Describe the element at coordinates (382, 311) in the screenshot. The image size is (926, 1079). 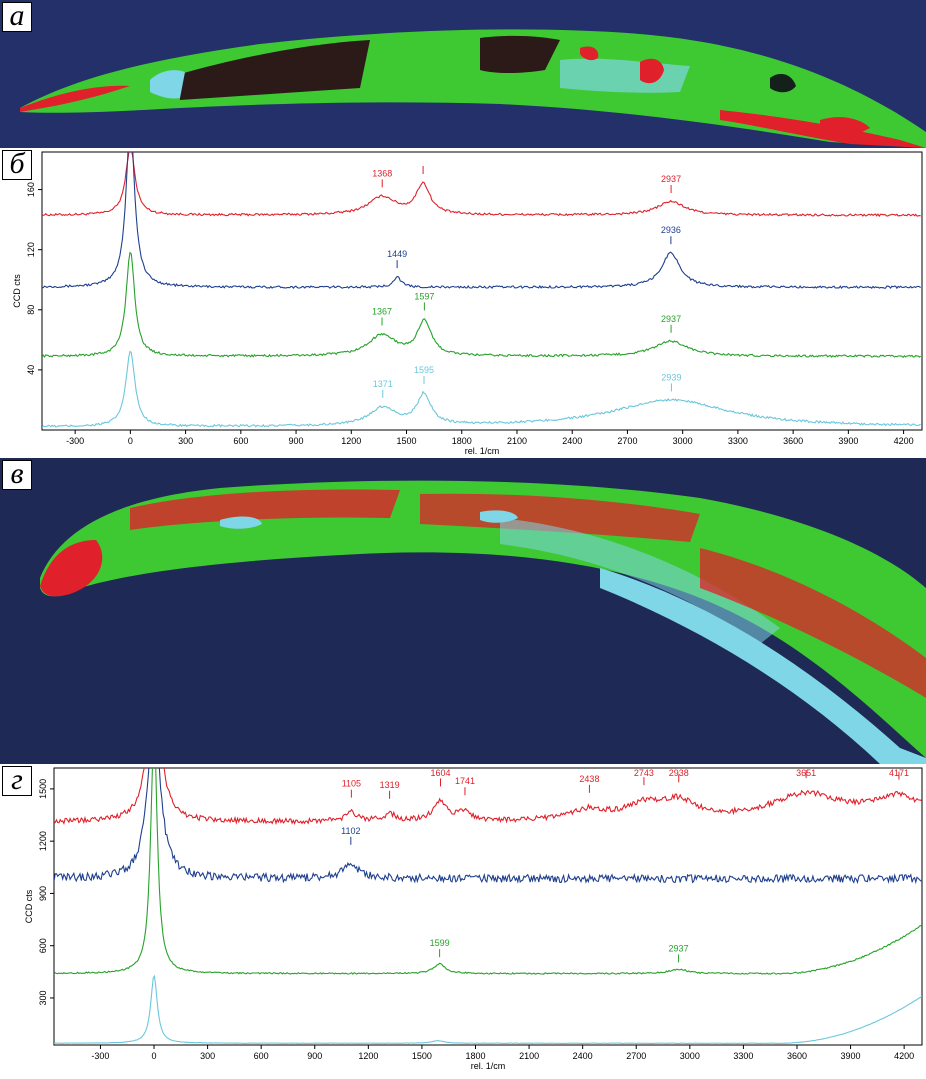
I see `peak-label: 1367` at that location.